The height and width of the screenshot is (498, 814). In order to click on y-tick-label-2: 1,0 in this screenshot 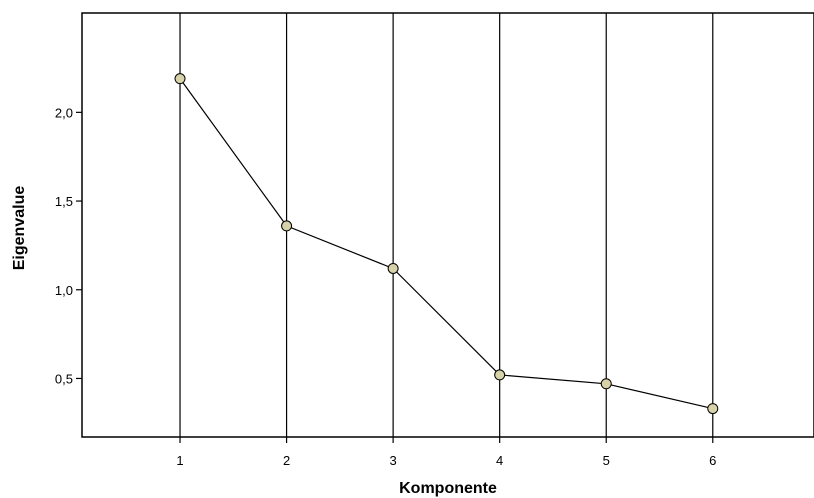, I will do `click(64, 290)`.